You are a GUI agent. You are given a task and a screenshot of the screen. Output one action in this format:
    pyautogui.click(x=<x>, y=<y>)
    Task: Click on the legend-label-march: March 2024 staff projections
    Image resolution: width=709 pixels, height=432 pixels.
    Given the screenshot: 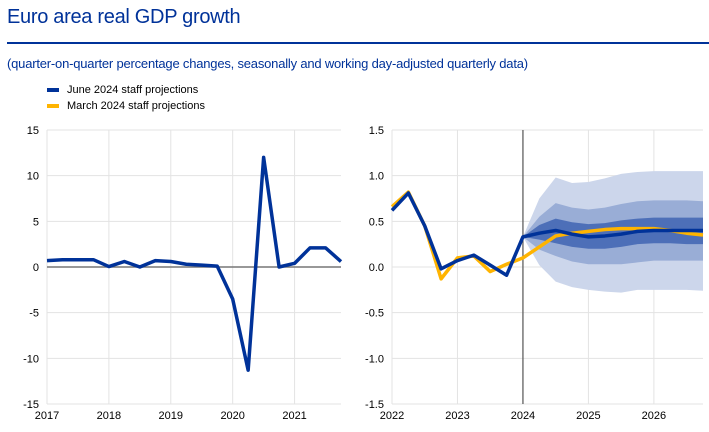 What is the action you would take?
    pyautogui.click(x=136, y=106)
    